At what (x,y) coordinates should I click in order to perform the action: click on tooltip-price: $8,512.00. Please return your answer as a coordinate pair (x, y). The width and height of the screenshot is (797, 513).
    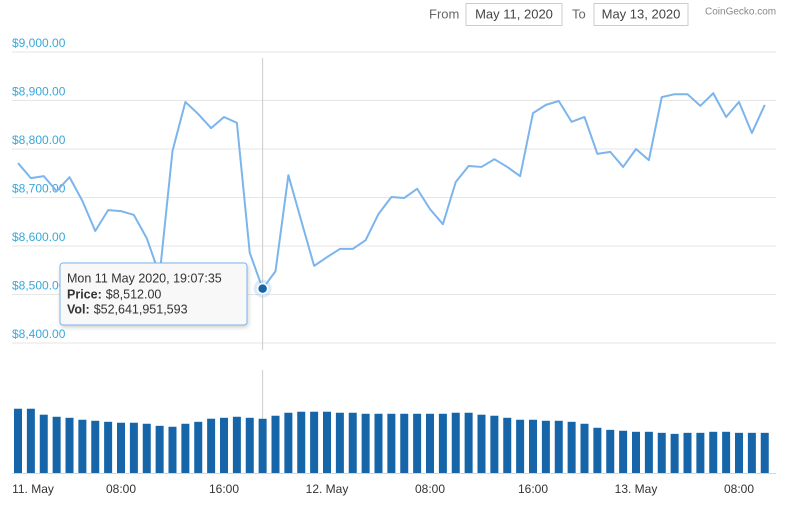
    Looking at the image, I should click on (134, 294).